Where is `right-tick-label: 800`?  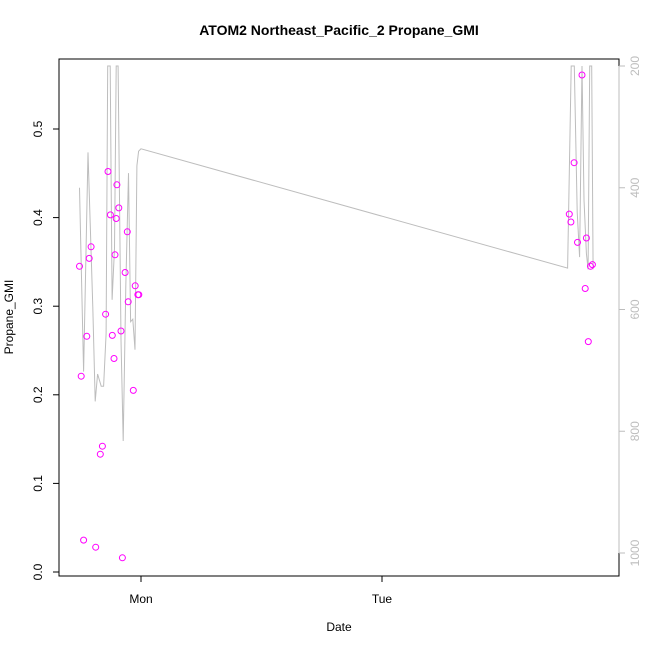
right-tick-label: 800 is located at coordinates (635, 431).